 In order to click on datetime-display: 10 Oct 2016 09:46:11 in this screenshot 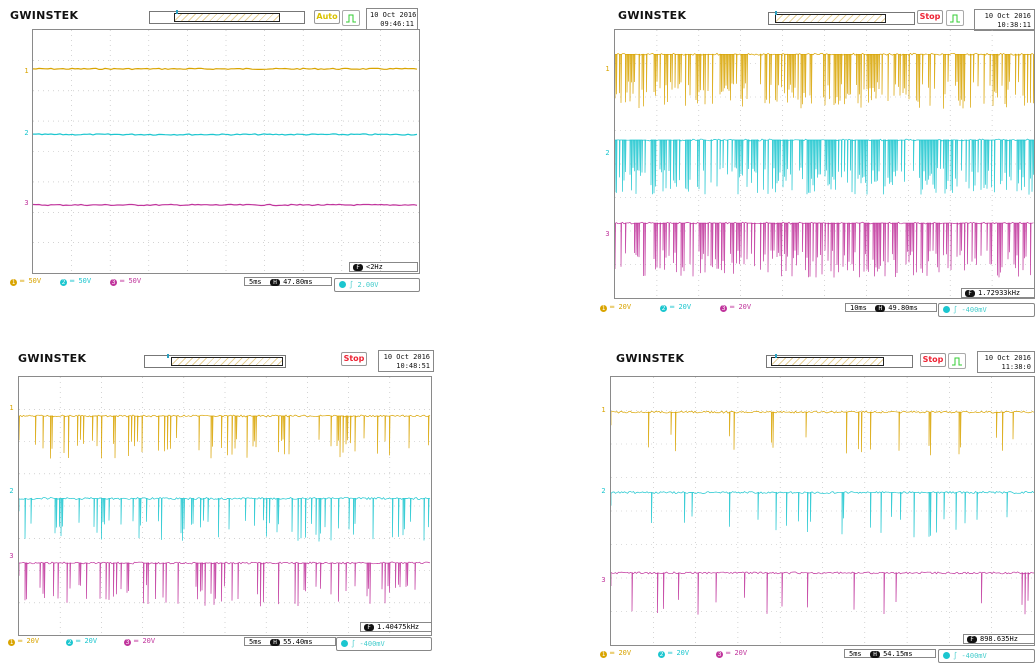, I will do `click(392, 19)`.